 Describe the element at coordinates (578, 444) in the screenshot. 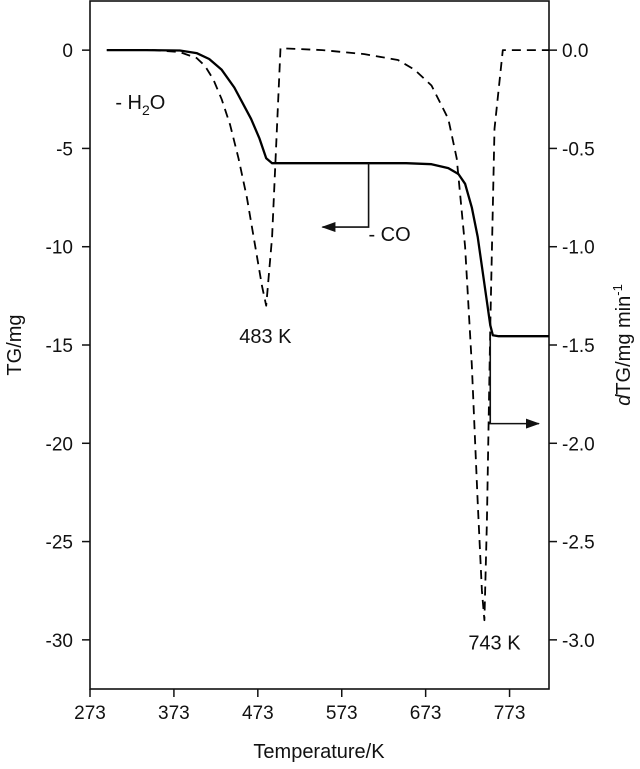

I see `y2-tick-label: -2.0` at that location.